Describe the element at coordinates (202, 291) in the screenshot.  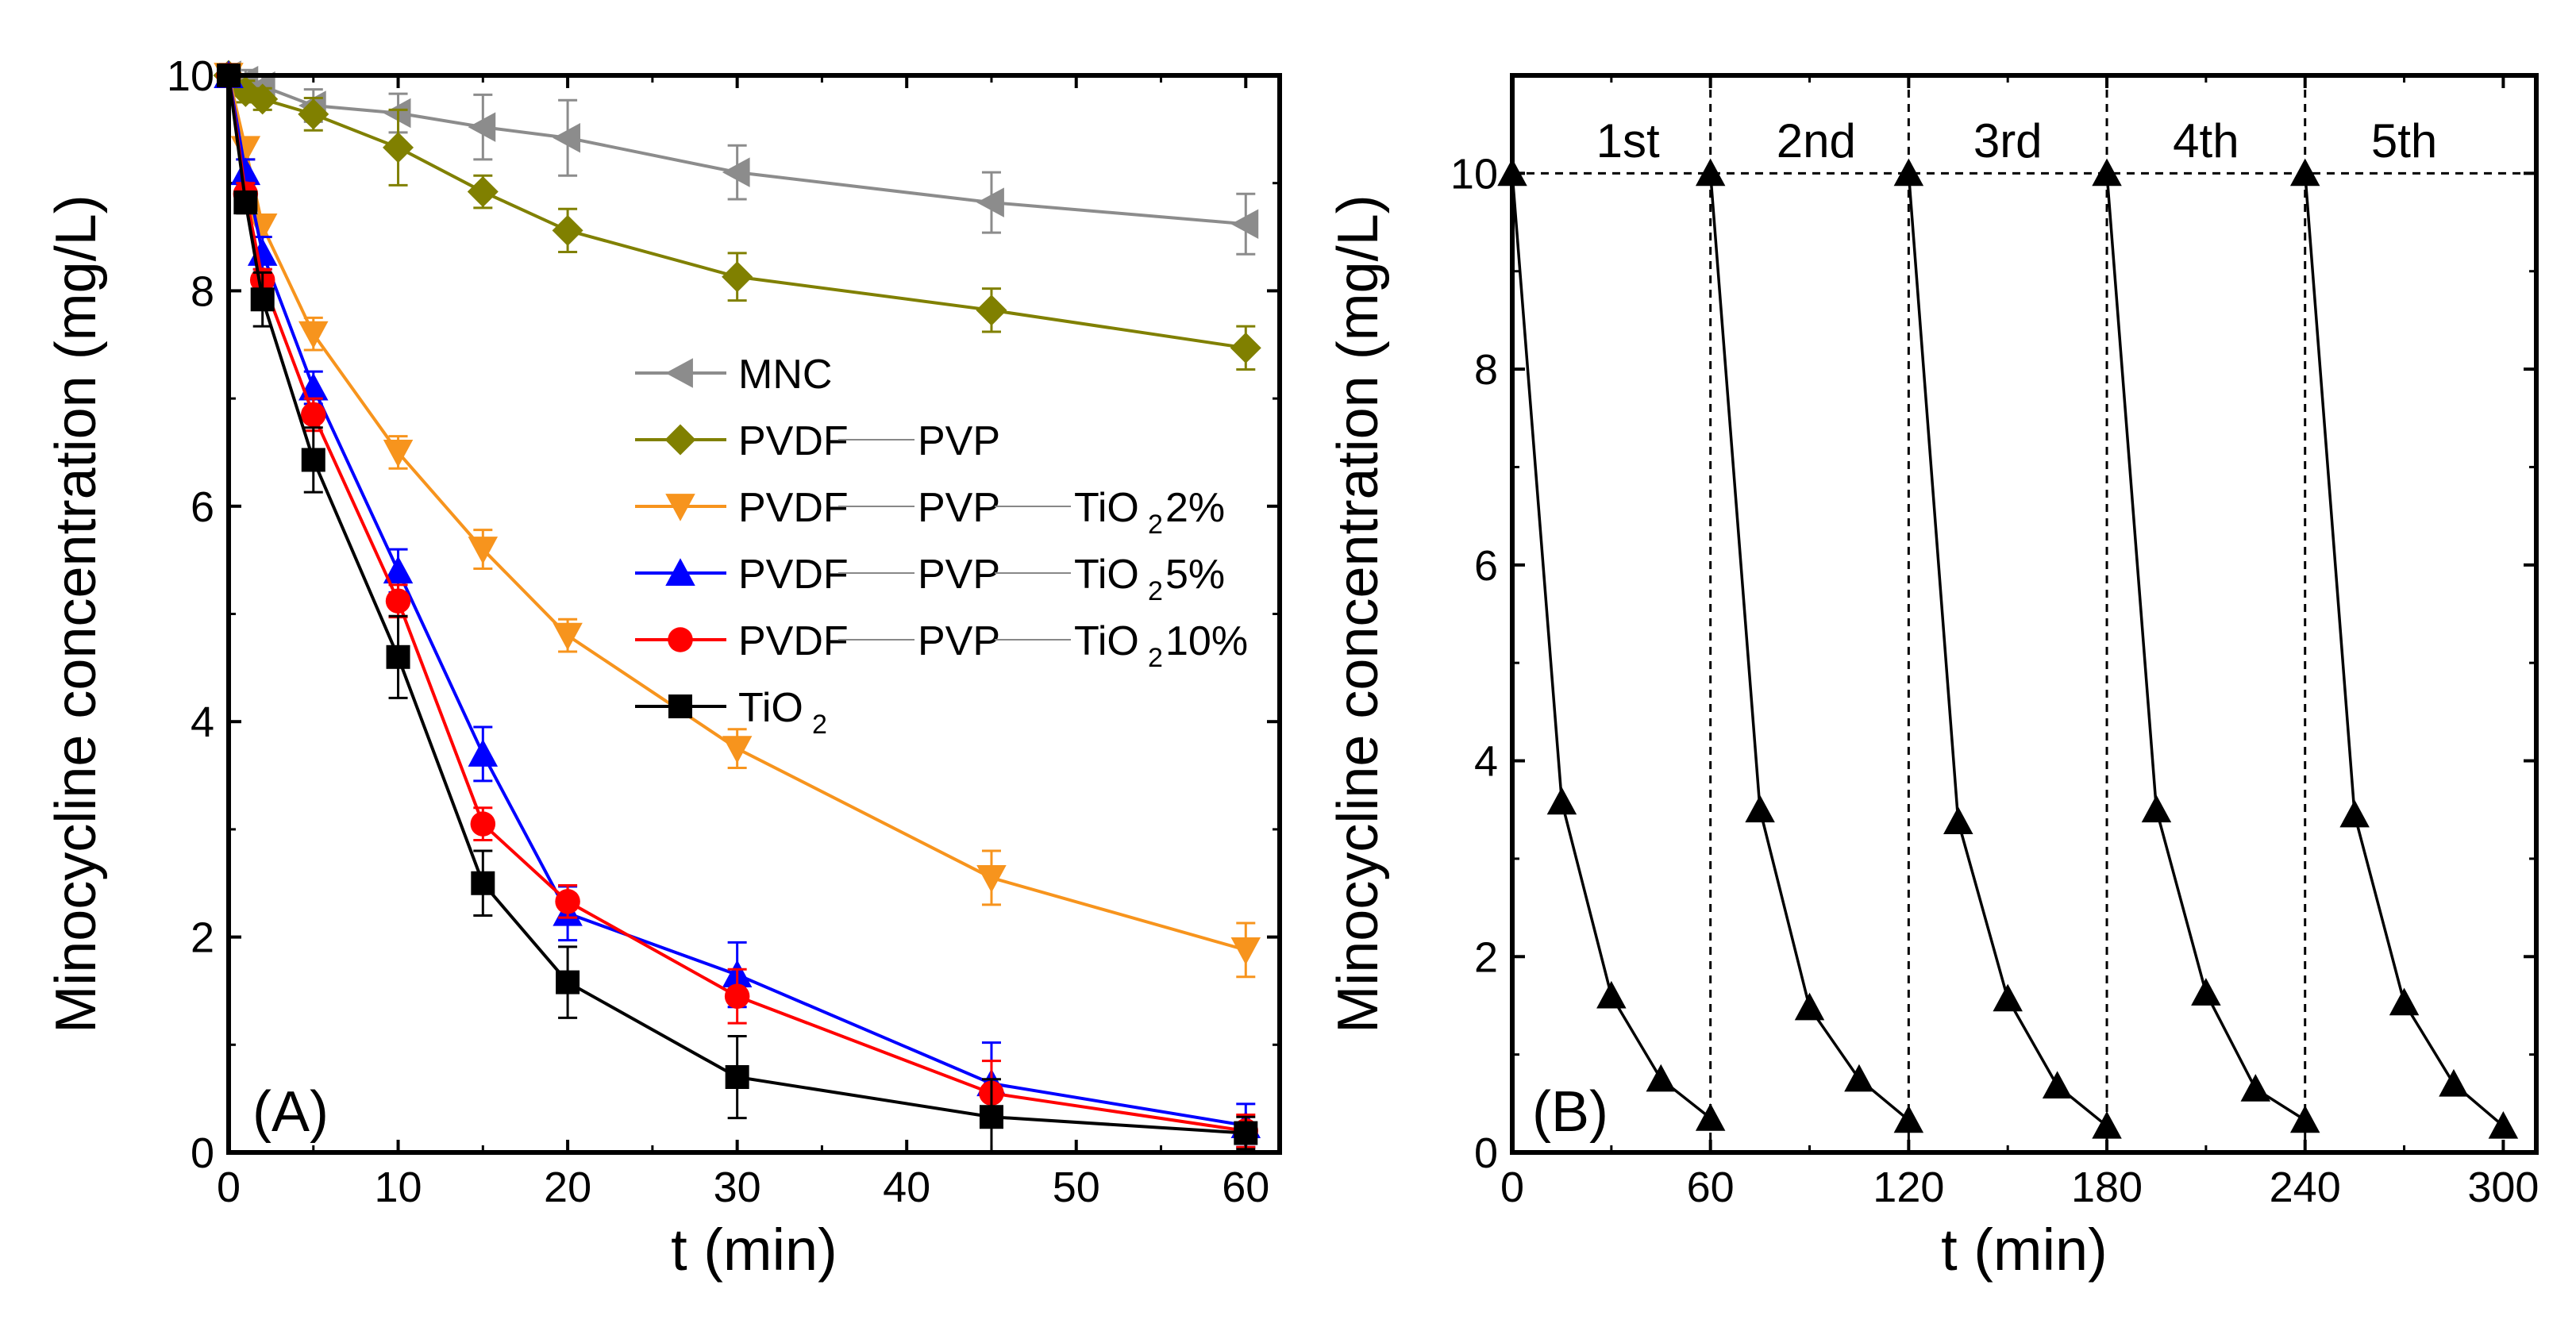
I see `y-tick-label: 8` at that location.